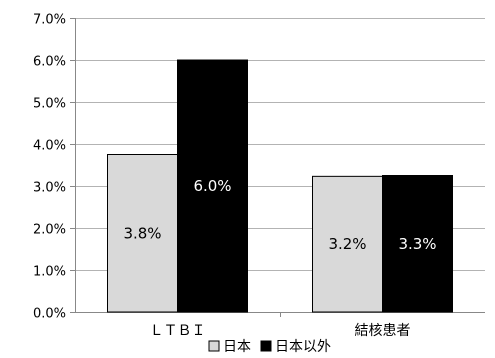 This screenshot has height=358, width=495. What do you see at coordinates (49, 188) in the screenshot?
I see `y-tick-label: 3.0%` at bounding box center [49, 188].